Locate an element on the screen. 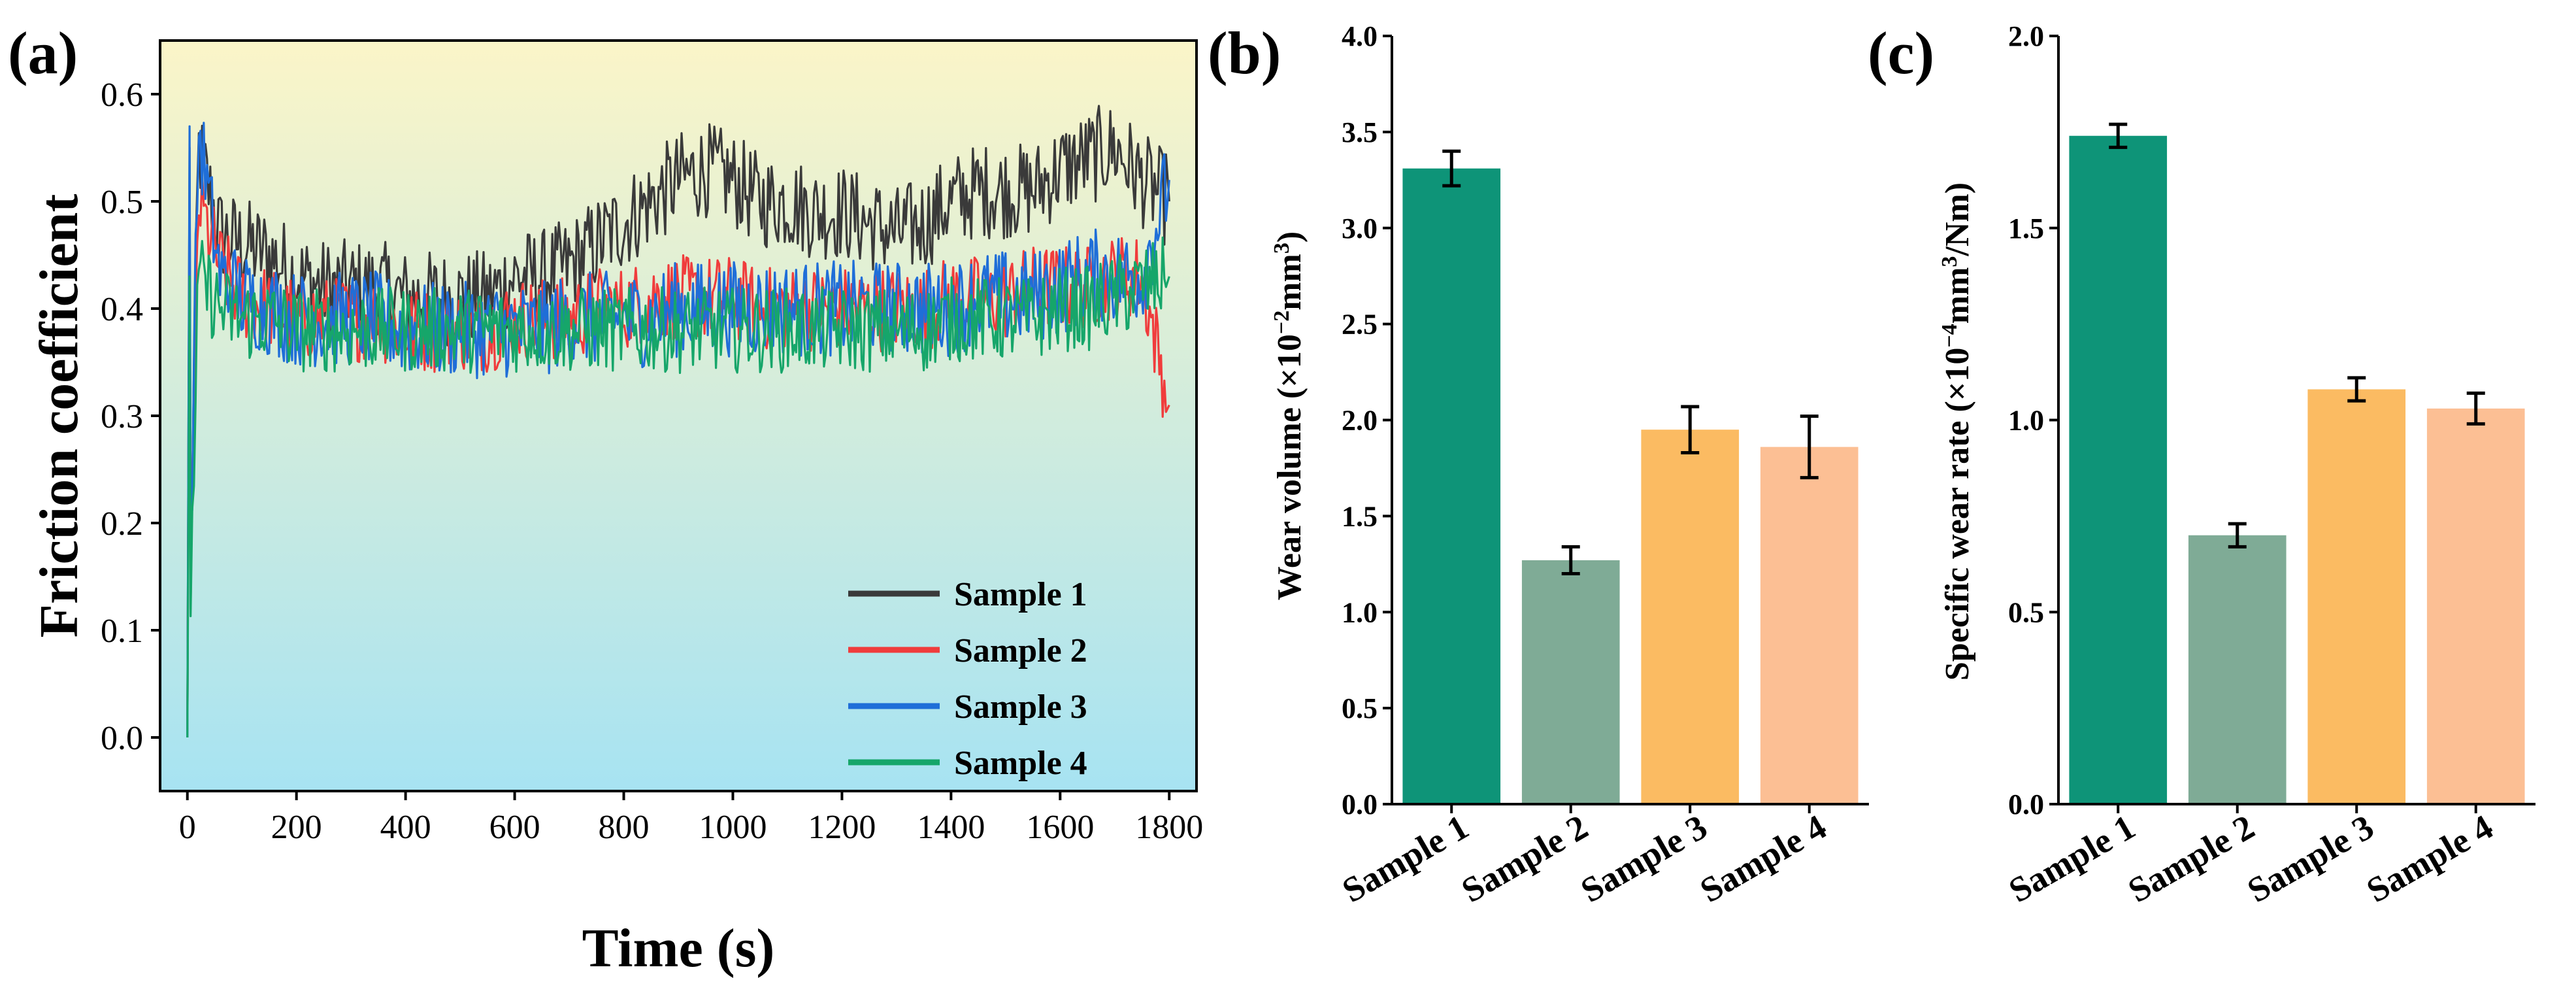 Image resolution: width=2576 pixels, height=997 pixels. panel-label-b: (b) is located at coordinates (1244, 53).